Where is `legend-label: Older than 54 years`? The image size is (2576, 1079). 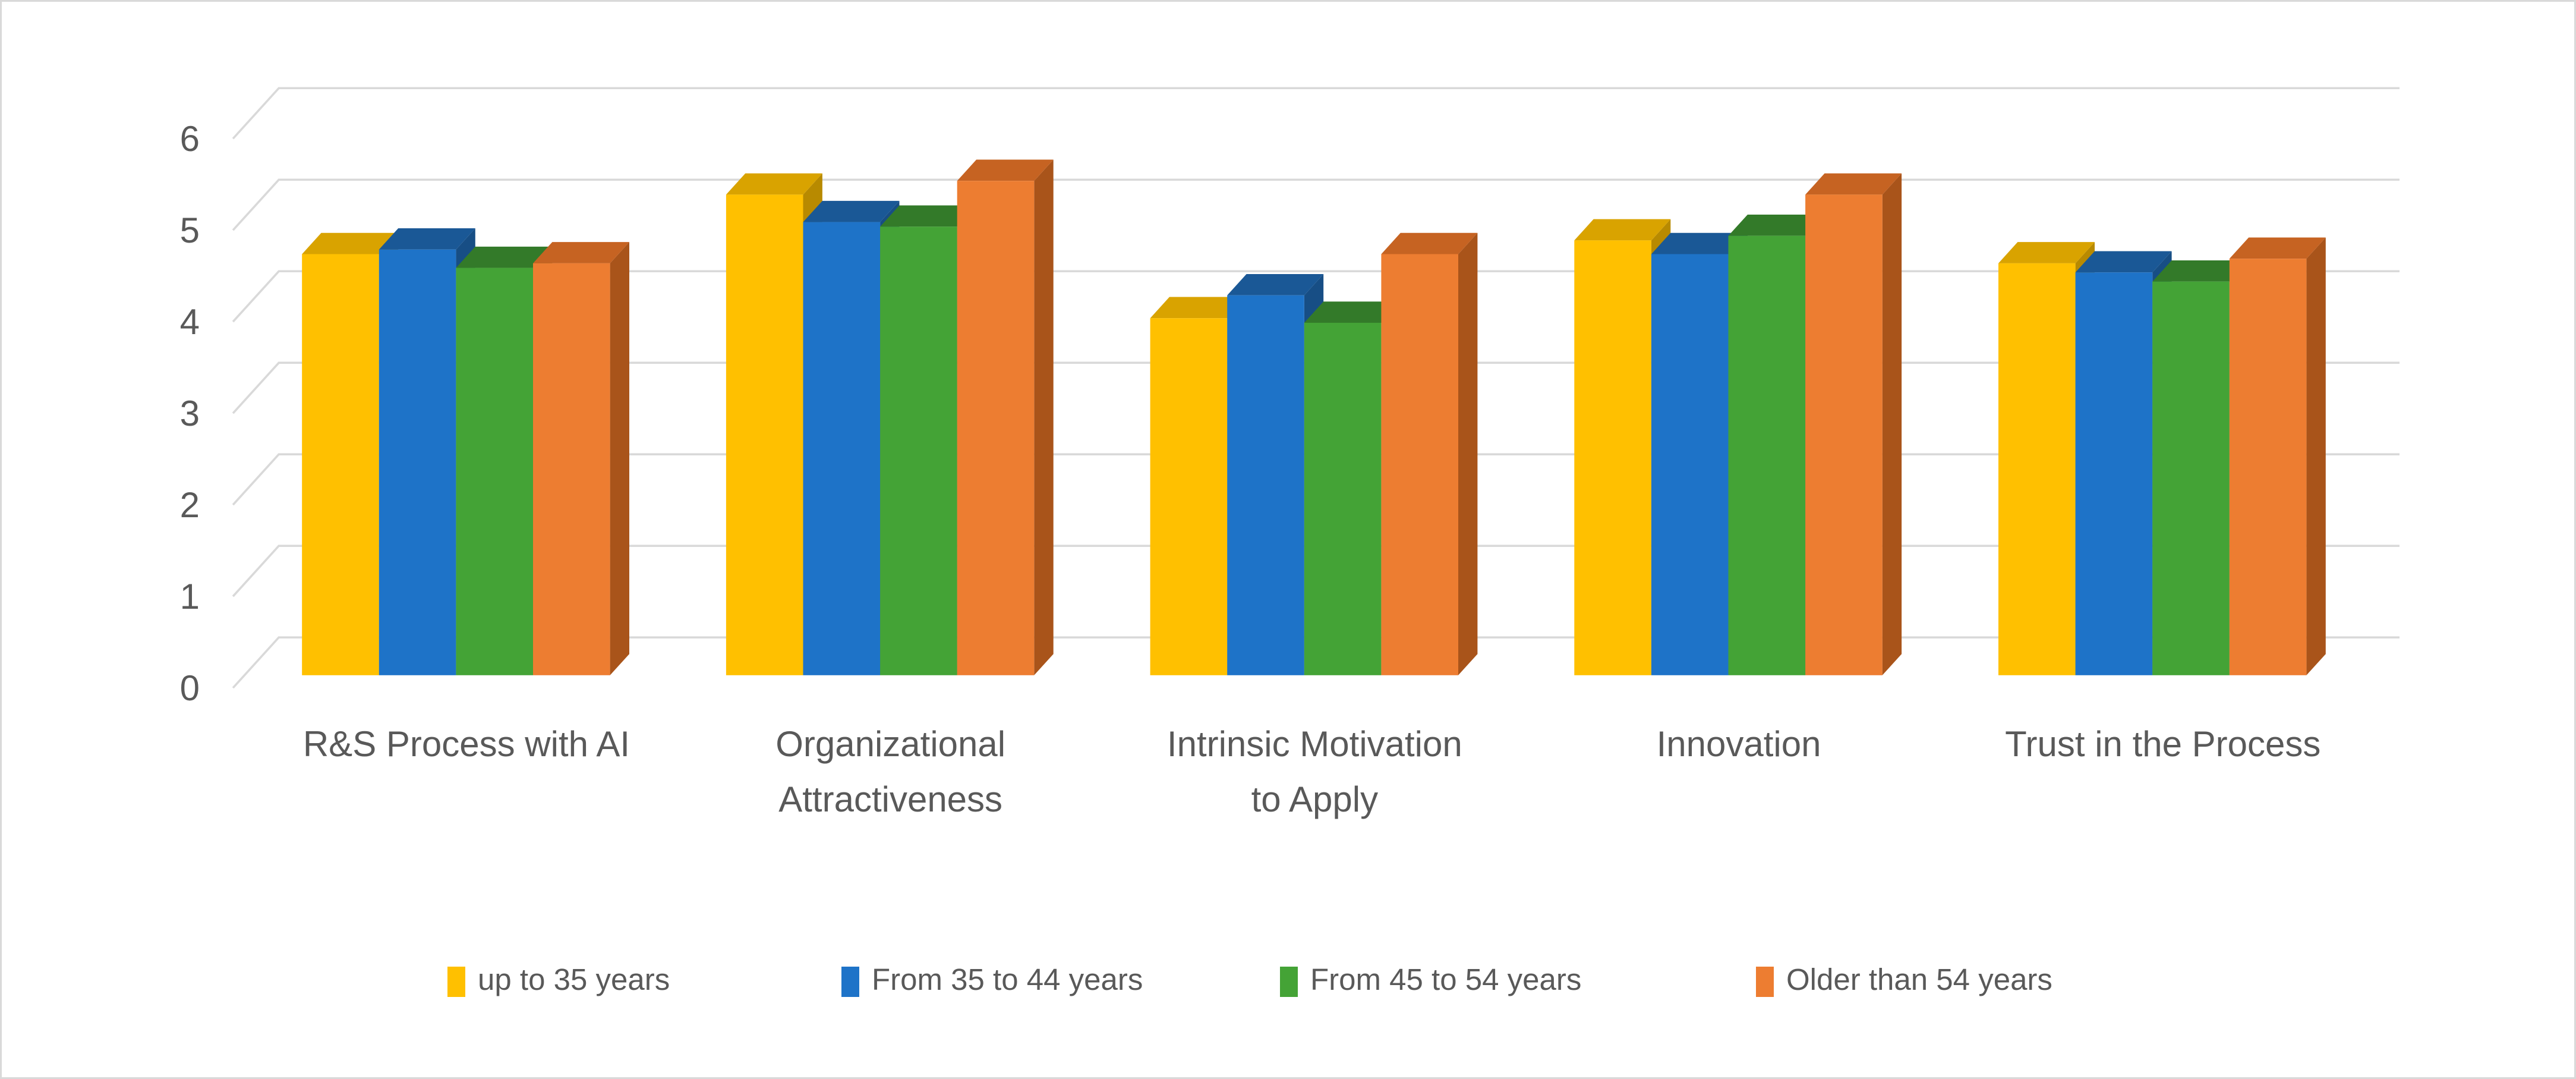 legend-label: Older than 54 years is located at coordinates (1919, 979).